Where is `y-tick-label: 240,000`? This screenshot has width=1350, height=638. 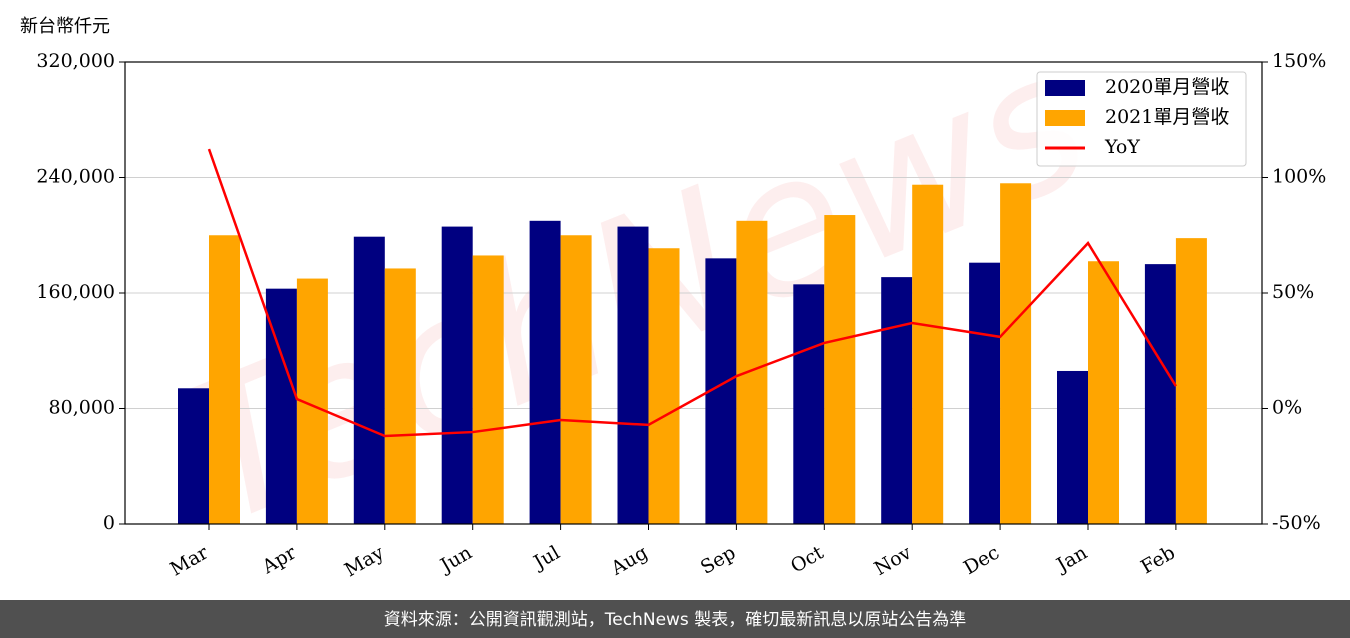
y-tick-label: 240,000 is located at coordinates (75, 177).